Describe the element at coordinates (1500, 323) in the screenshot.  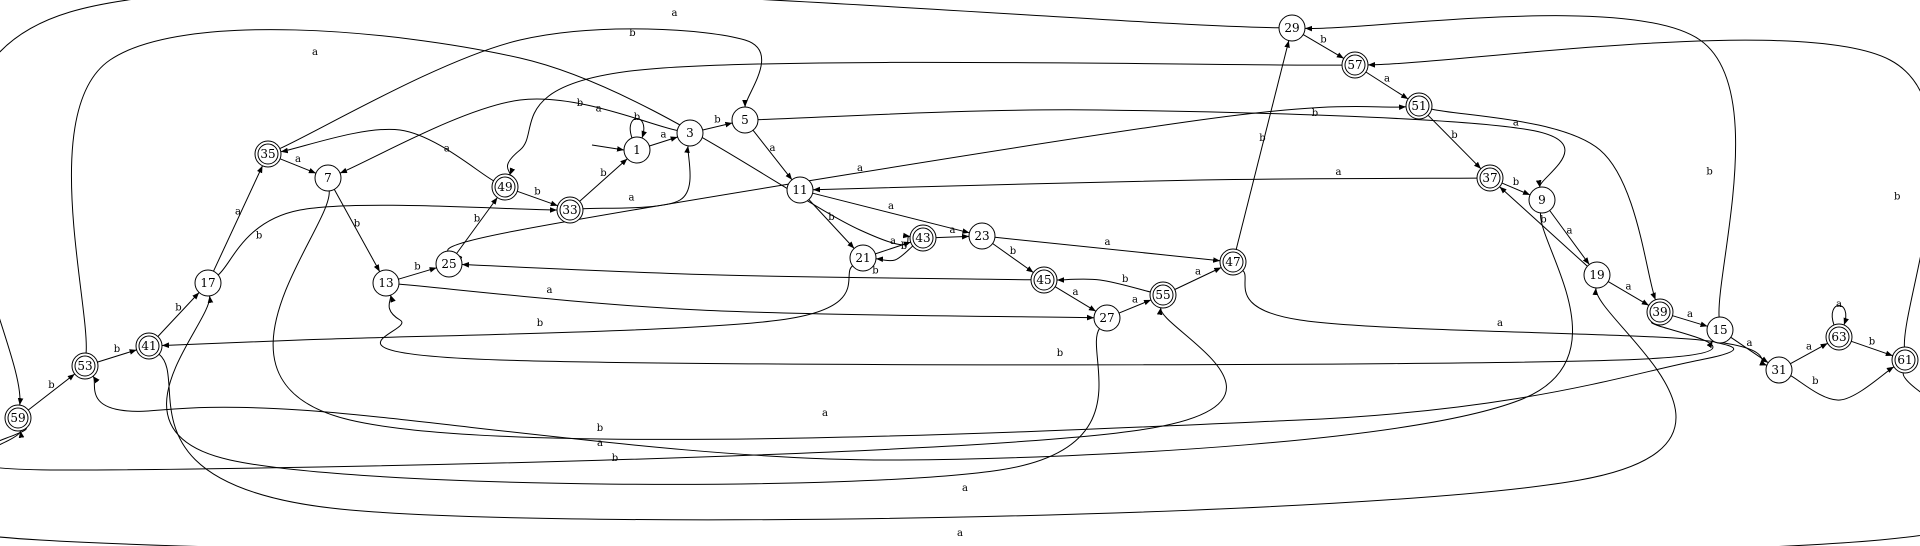
I see `transition-label-47-to-31: a` at that location.